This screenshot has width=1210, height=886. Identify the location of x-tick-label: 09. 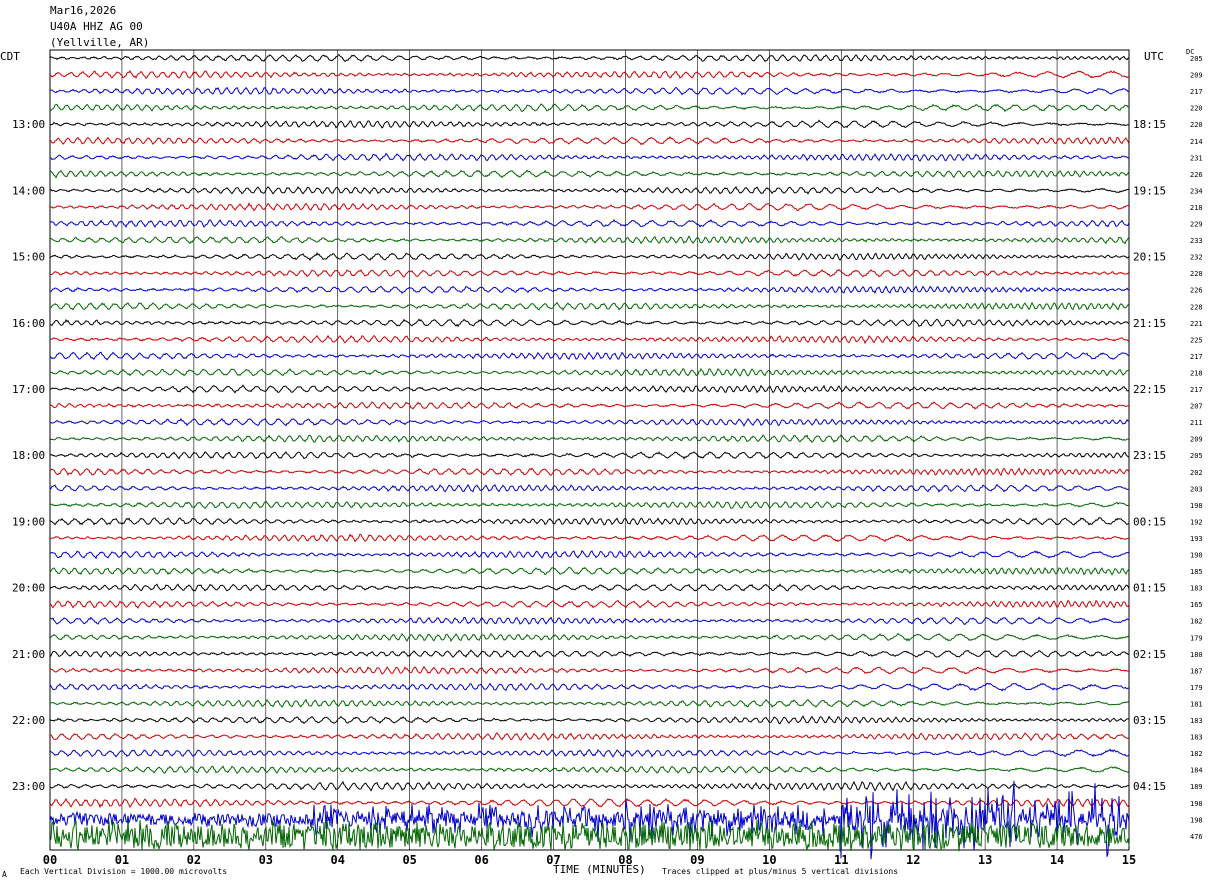
(697, 860).